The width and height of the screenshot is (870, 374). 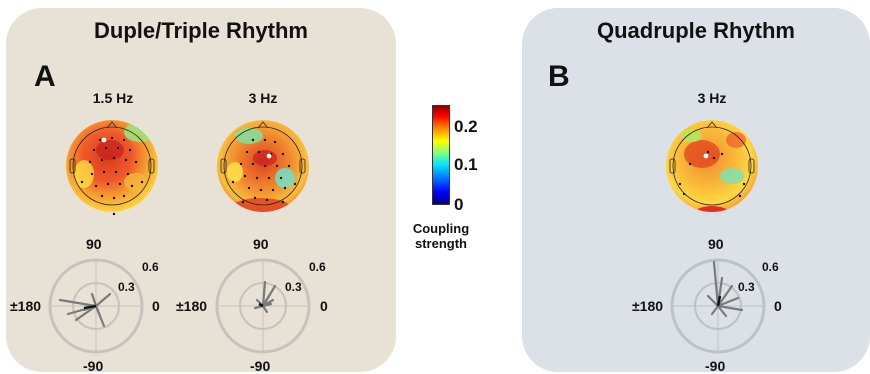 What do you see at coordinates (263, 306) in the screenshot?
I see `polar-plot-a-3hz` at bounding box center [263, 306].